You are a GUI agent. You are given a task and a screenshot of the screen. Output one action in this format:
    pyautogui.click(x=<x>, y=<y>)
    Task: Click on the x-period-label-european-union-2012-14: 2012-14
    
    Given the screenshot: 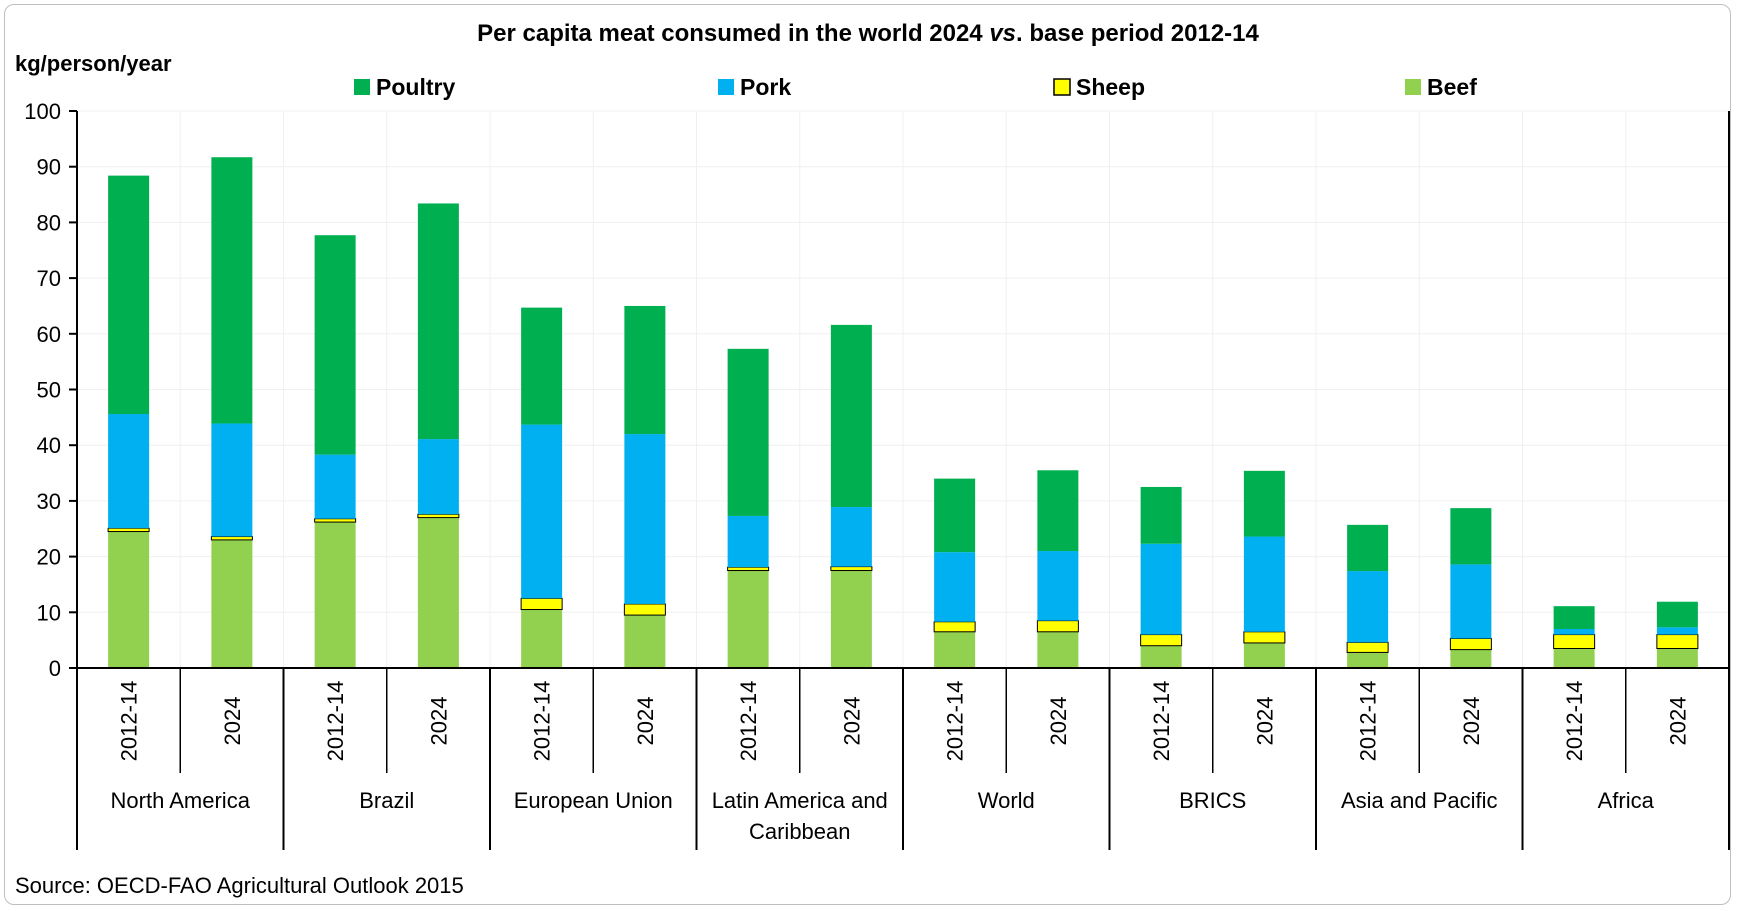 What is the action you would take?
    pyautogui.click(x=542, y=721)
    